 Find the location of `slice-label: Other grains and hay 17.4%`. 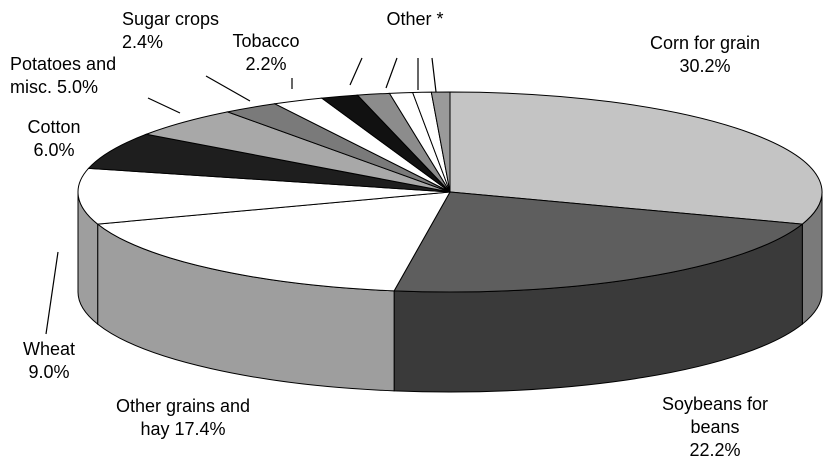

slice-label: Other grains and hay 17.4% is located at coordinates (183, 418).